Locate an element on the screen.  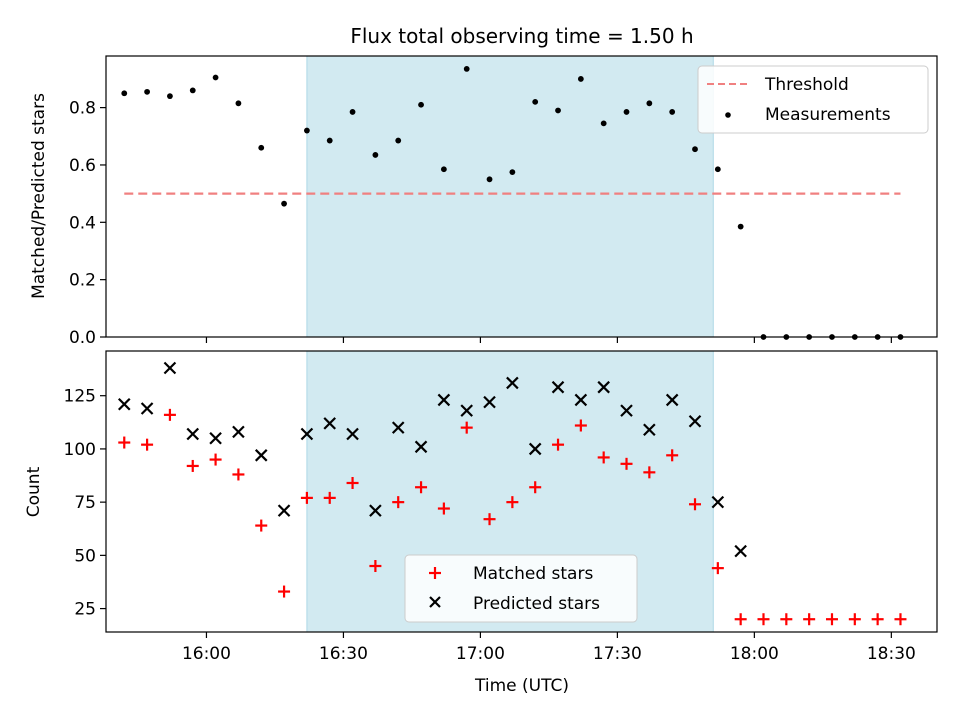
x-tick-label: 18:00 is located at coordinates (754, 654).